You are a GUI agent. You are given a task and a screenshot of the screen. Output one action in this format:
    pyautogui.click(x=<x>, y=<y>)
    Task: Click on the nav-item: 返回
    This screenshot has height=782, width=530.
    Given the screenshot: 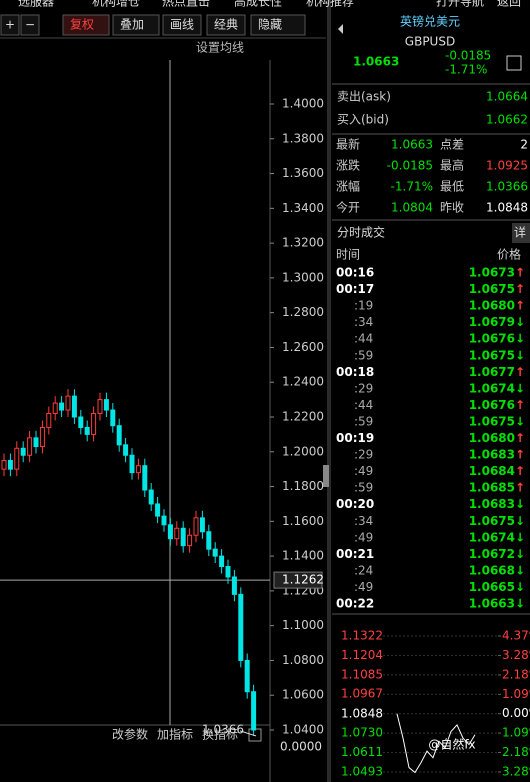 What is the action you would take?
    pyautogui.click(x=509, y=4)
    